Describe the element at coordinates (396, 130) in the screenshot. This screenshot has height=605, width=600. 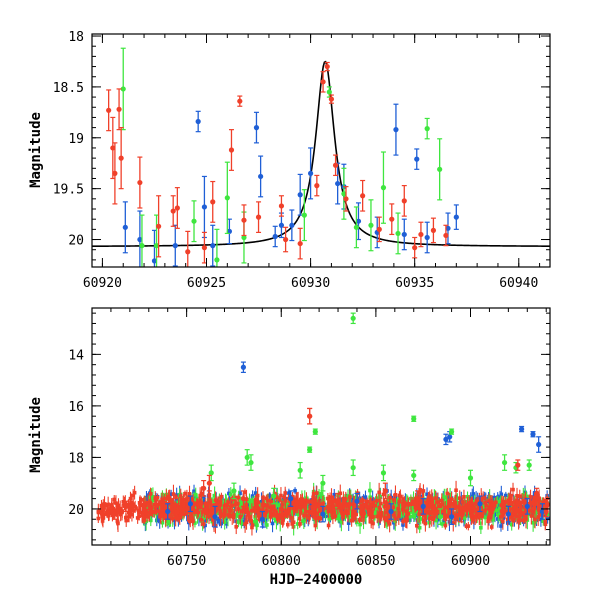
I see `blue-data-point` at that location.